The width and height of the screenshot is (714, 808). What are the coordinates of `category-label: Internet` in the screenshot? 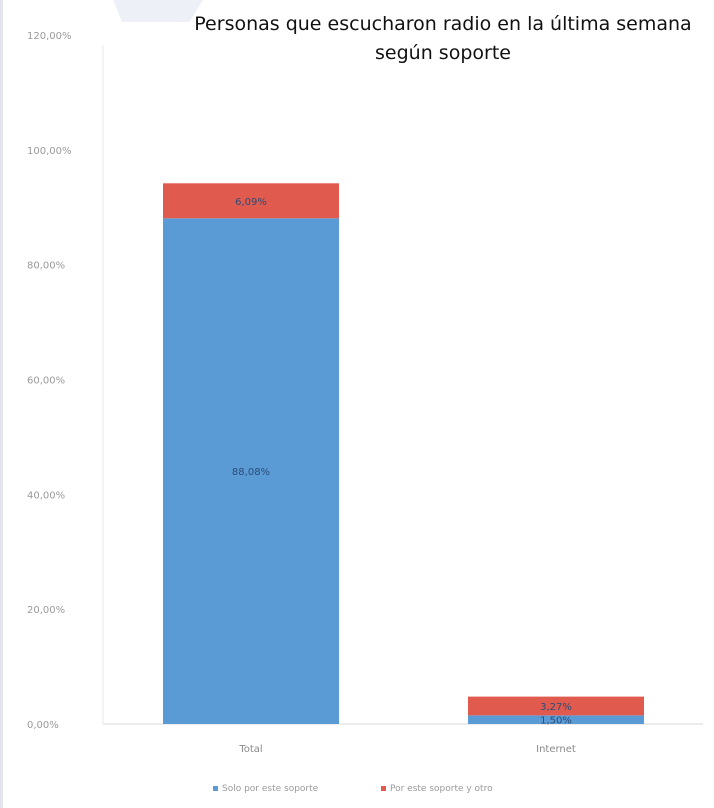 It's located at (556, 749).